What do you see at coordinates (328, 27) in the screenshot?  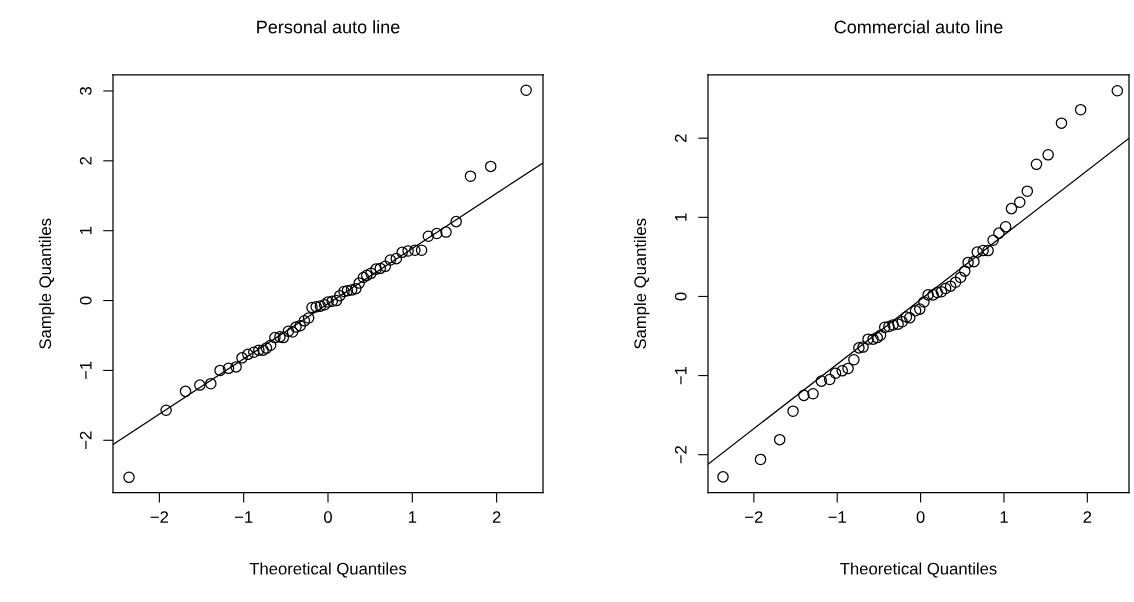 I see `chart-title: Personal auto line` at bounding box center [328, 27].